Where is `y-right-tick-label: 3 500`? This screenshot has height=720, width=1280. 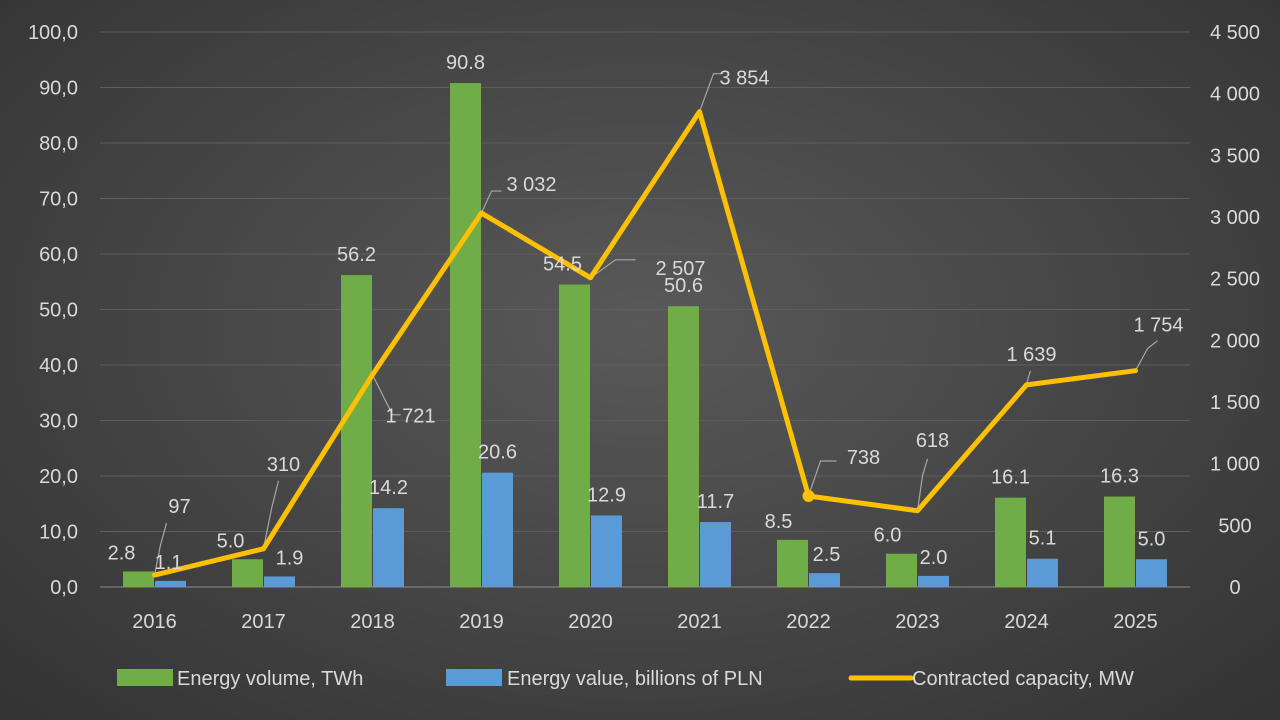
y-right-tick-label: 3 500 is located at coordinates (1235, 156).